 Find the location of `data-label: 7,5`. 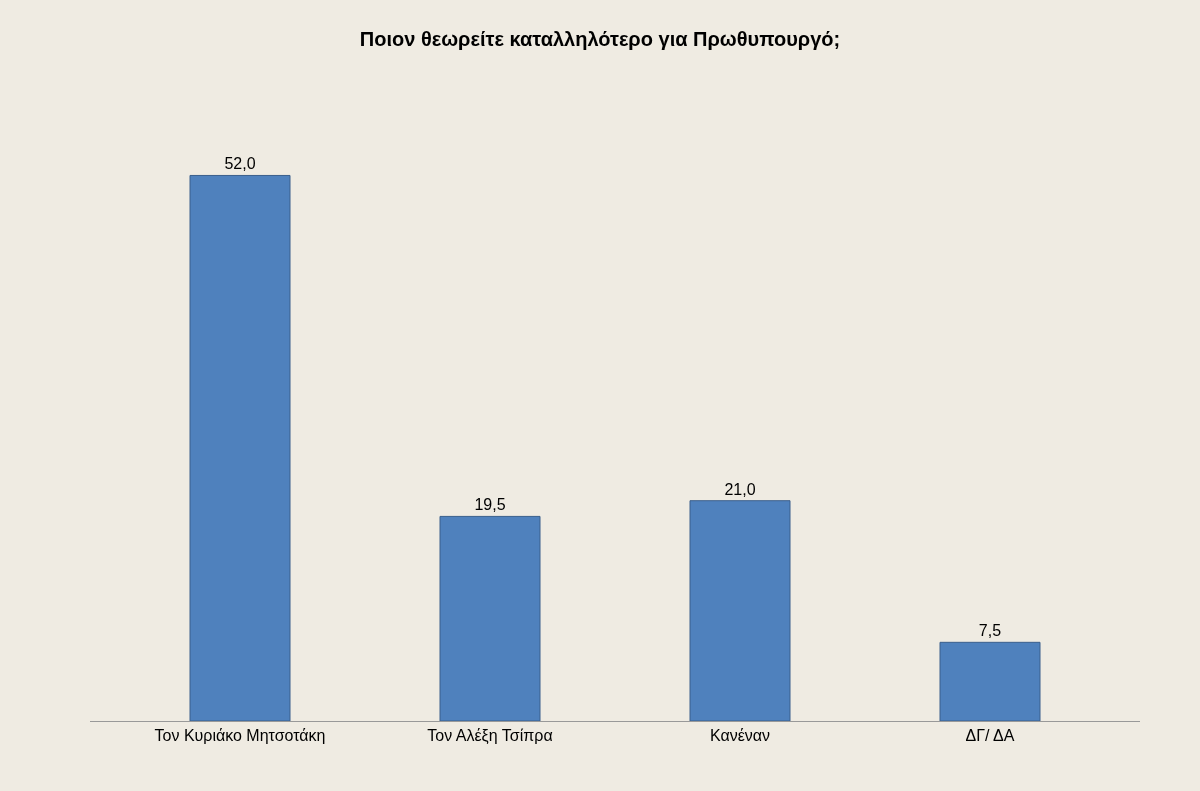

data-label: 7,5 is located at coordinates (990, 631).